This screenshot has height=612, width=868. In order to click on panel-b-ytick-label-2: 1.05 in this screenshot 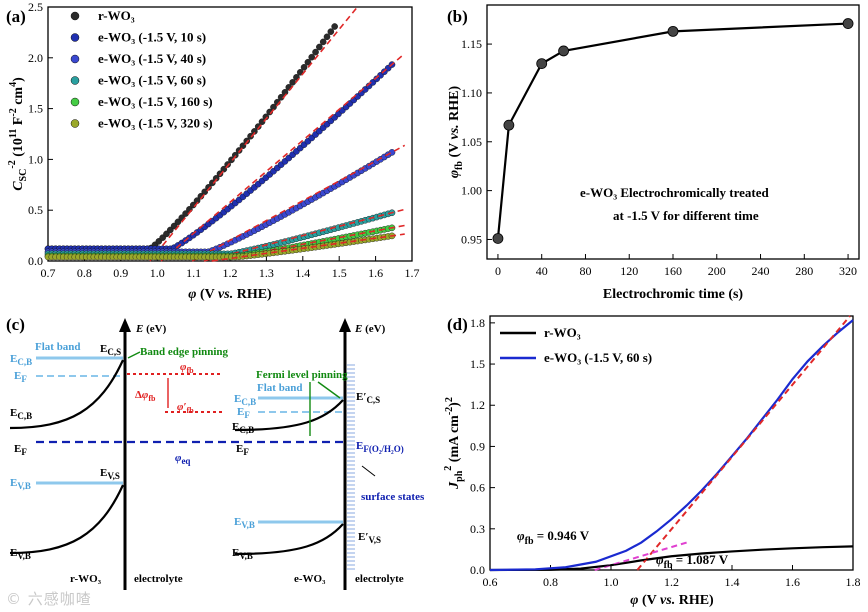, I will do `click(471, 142)`.